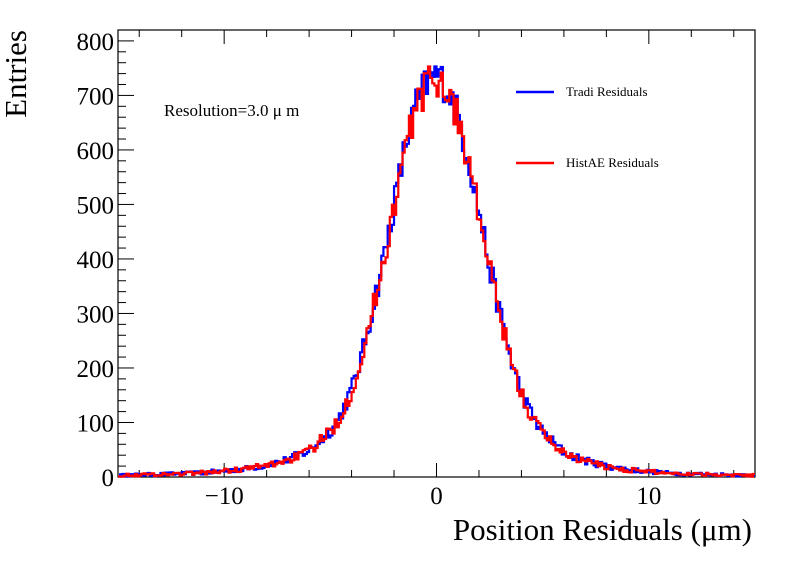 Image resolution: width=793 pixels, height=569 pixels. I want to click on y-tick-label: 500, so click(96, 205).